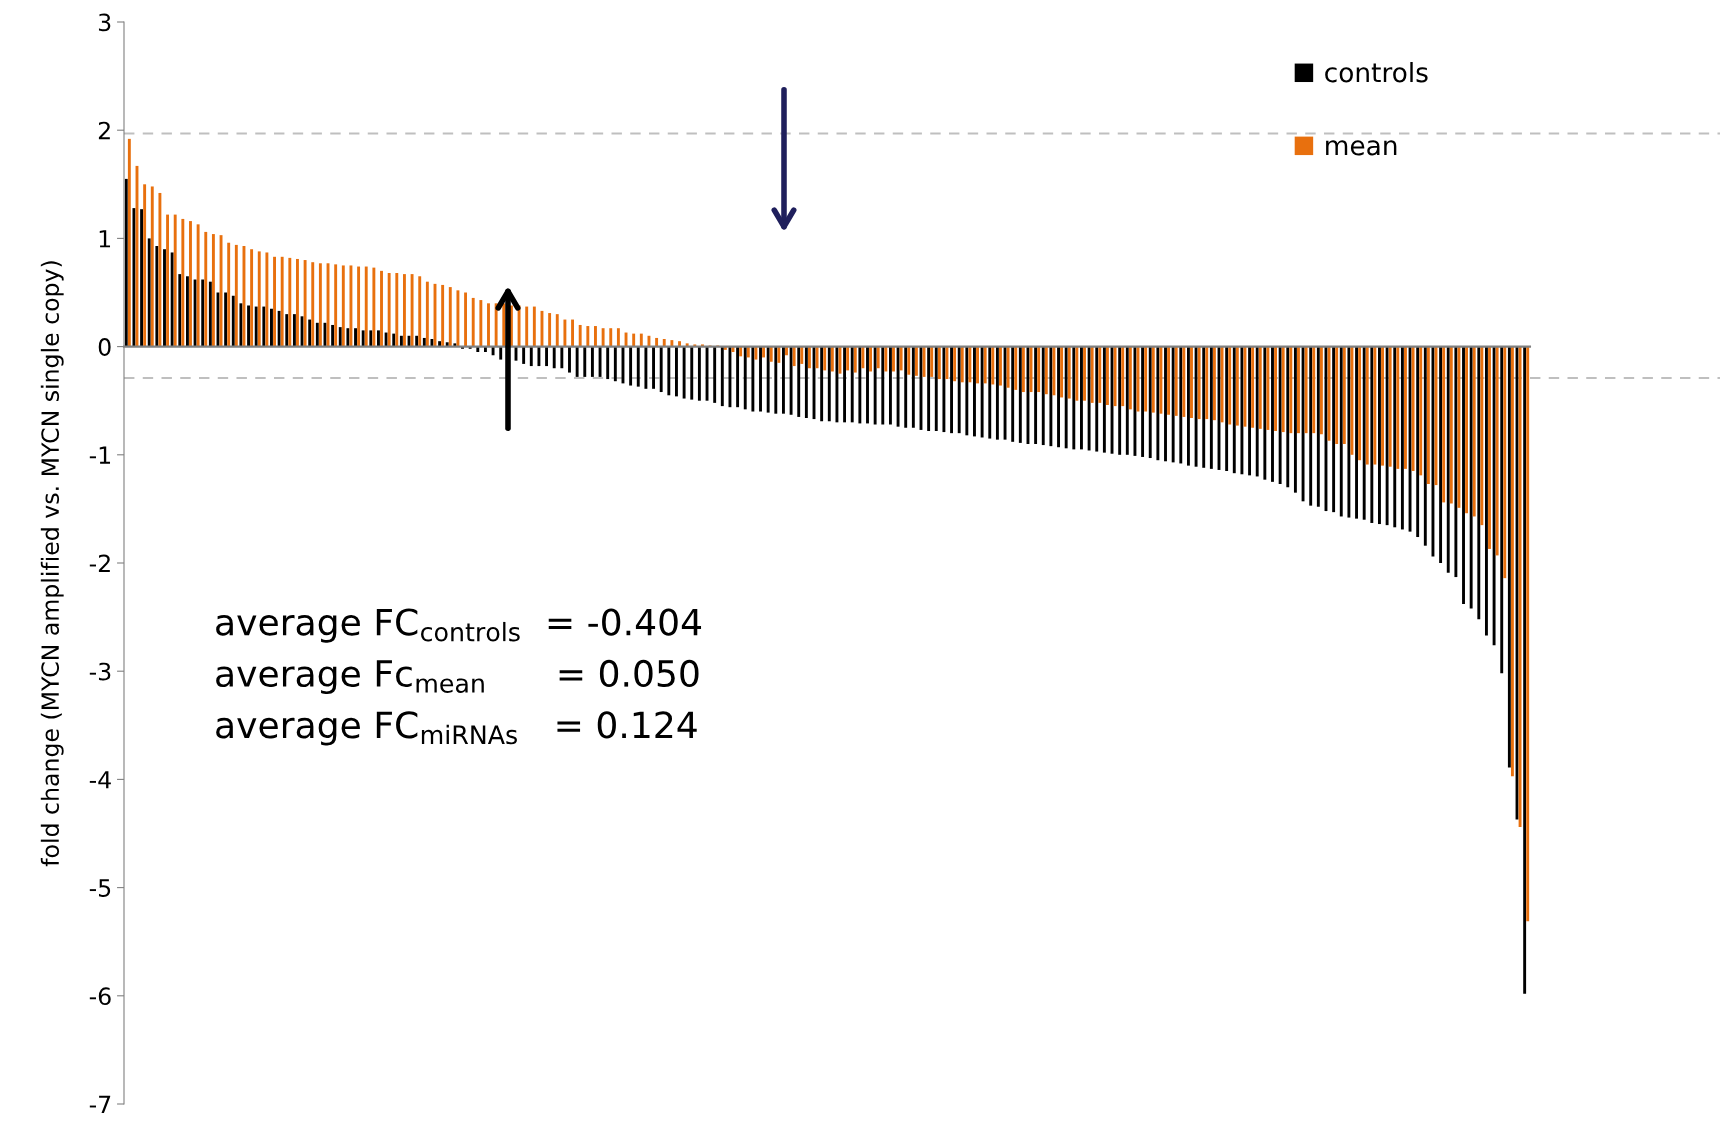  Describe the element at coordinates (100, 455) in the screenshot. I see `y-tick-label: -1` at that location.